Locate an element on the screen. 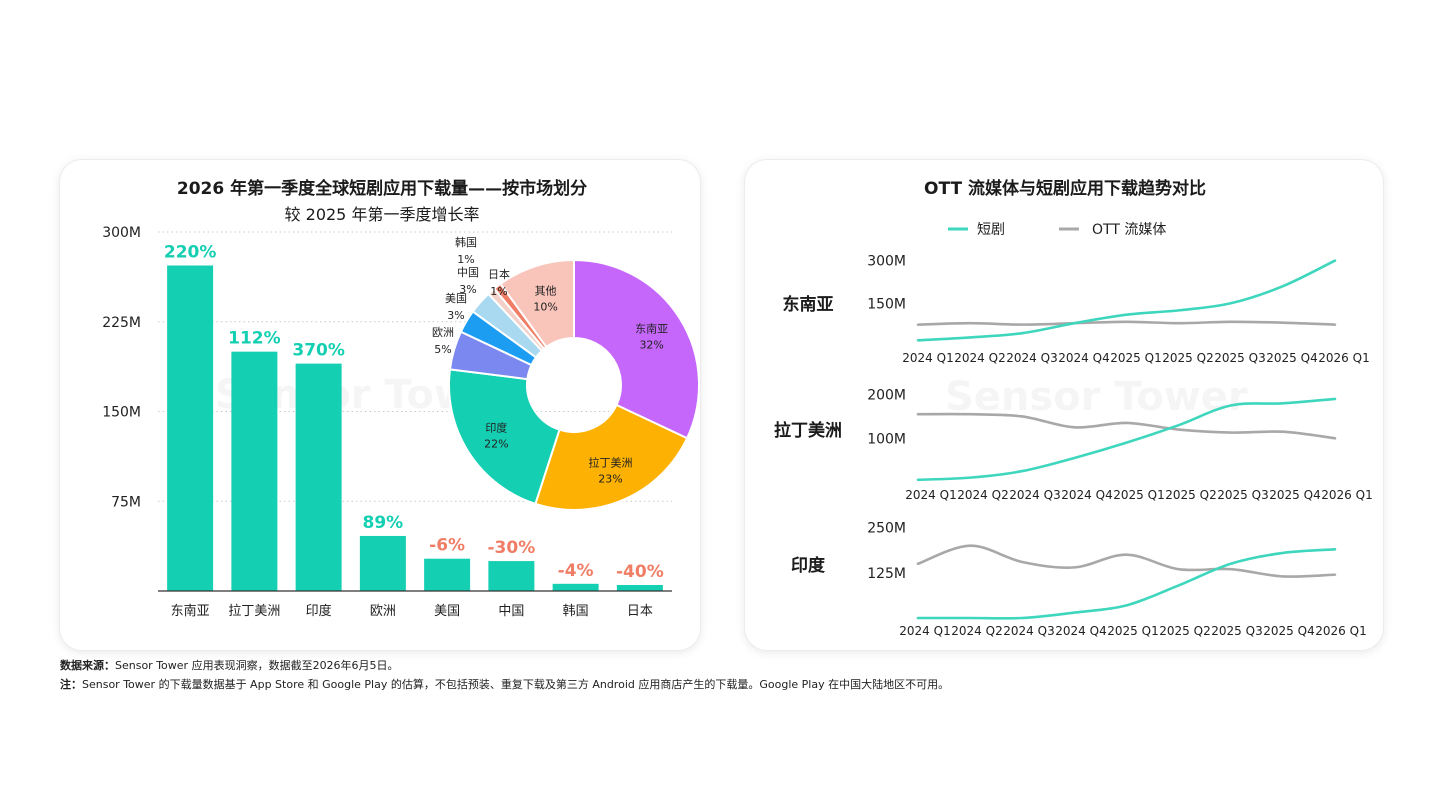 This screenshot has height=810, width=1440. x-category-label: 拉丁美洲 is located at coordinates (254, 611).